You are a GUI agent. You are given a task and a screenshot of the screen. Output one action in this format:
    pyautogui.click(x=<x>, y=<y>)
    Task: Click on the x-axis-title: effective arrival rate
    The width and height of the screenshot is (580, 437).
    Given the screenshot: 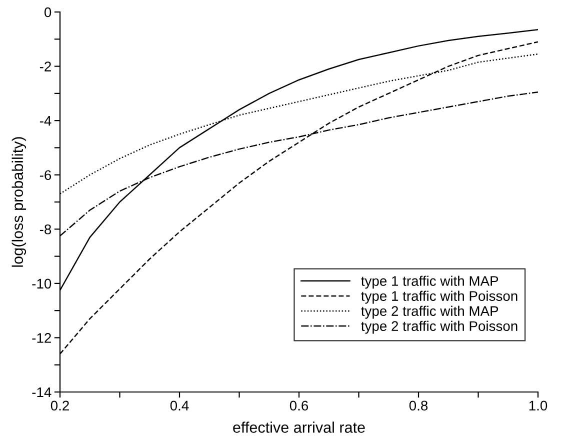 What is the action you would take?
    pyautogui.click(x=299, y=427)
    